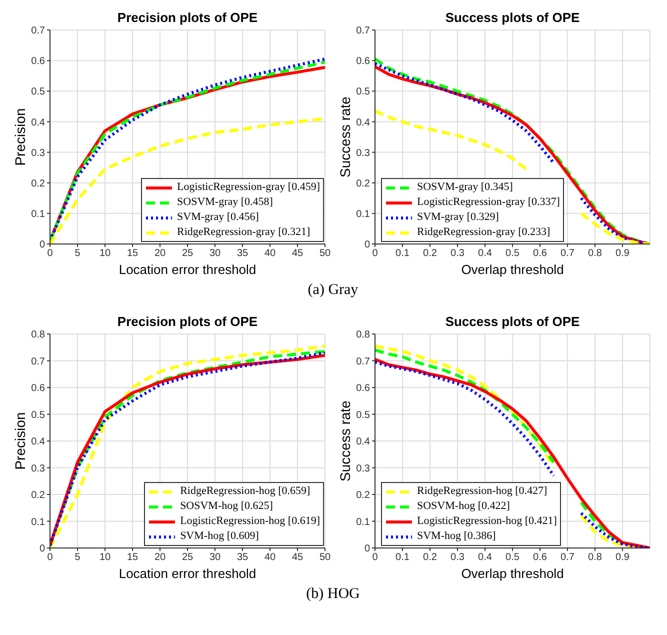 The image size is (667, 635). Describe the element at coordinates (218, 217) in the screenshot. I see `legend-label: SVM-gray [0.456]` at that location.